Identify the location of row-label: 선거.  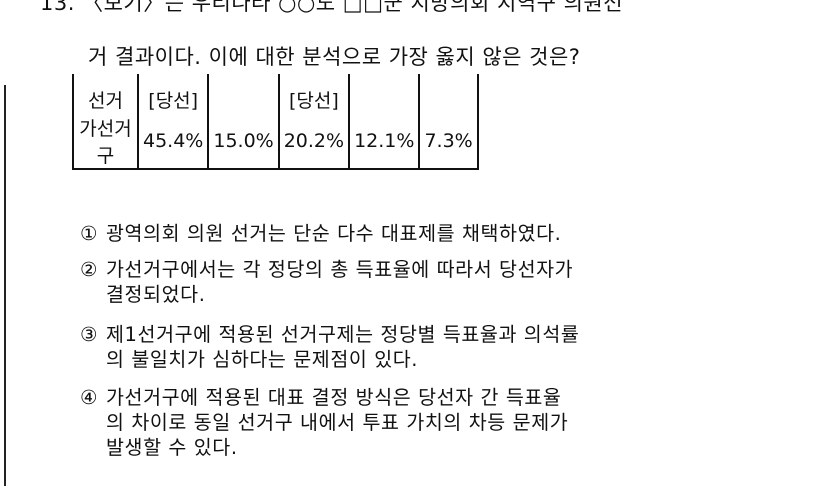
(105, 99).